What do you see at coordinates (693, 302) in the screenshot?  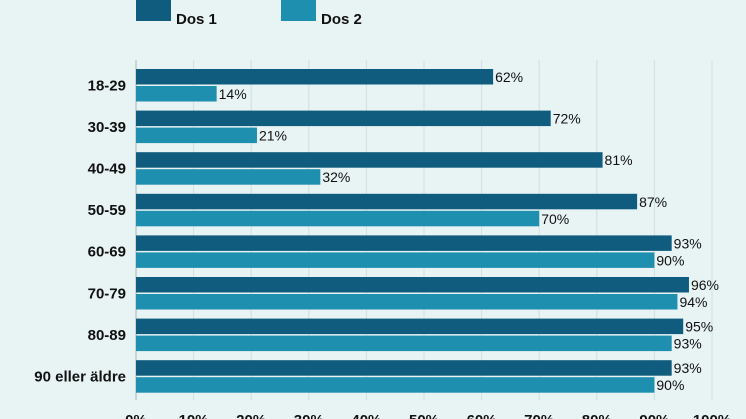 I see `data-label: 94%` at bounding box center [693, 302].